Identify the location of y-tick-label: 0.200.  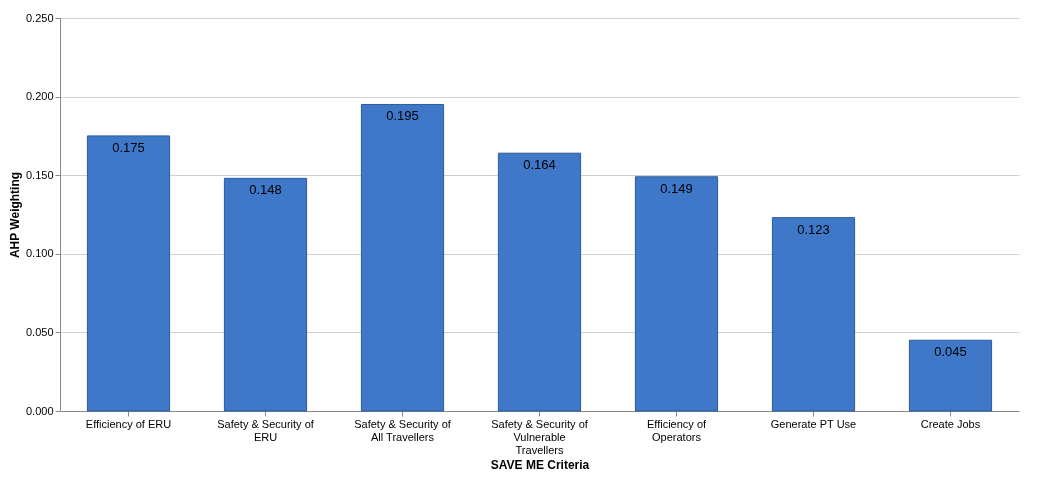
(39, 96).